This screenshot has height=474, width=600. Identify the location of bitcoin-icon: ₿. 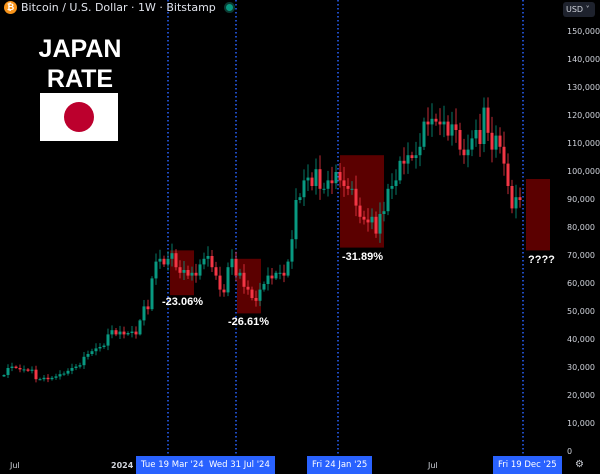
(10, 7).